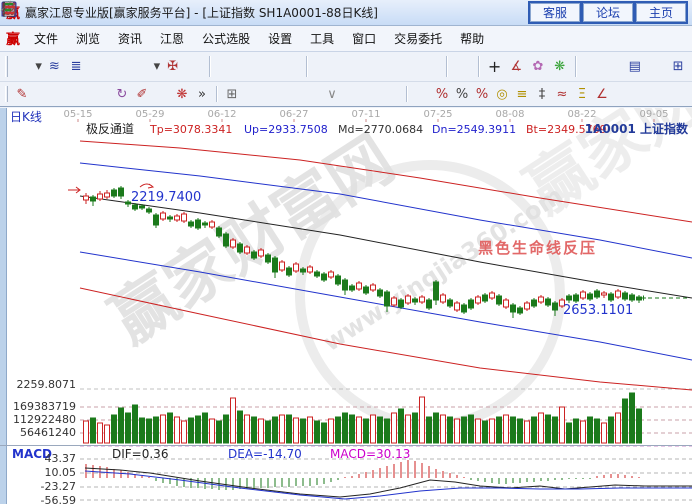 This screenshot has height=504, width=692. I want to click on wave-ruler-icon: ≈, so click(562, 94).